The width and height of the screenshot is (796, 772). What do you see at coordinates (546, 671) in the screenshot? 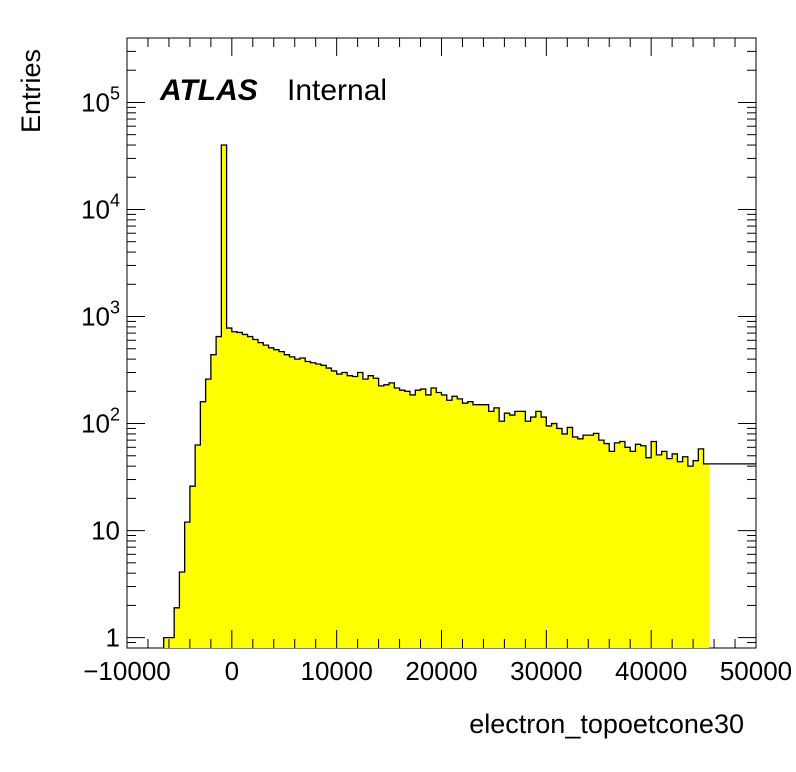
I see `x-tick-label: 30000` at bounding box center [546, 671].